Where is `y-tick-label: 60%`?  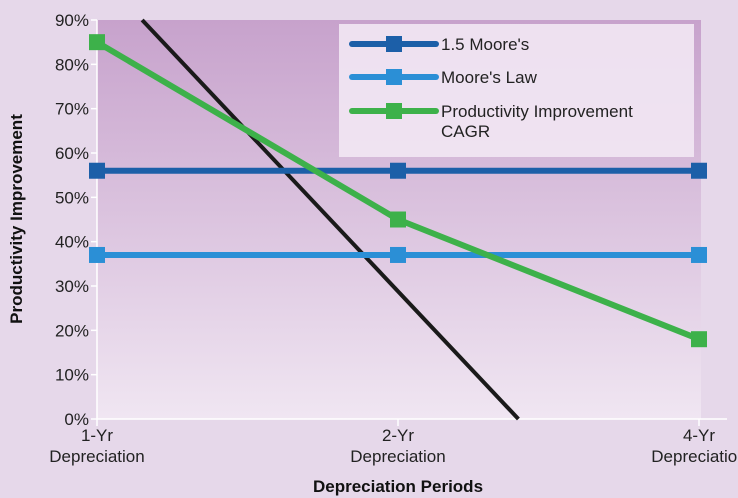 y-tick-label: 60% is located at coordinates (72, 153).